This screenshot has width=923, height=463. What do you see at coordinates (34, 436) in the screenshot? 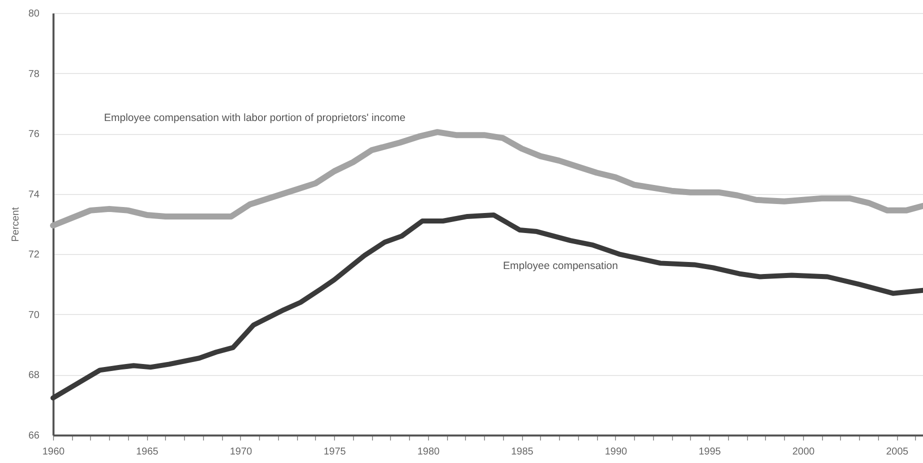
I see `y-tick-label: 66` at bounding box center [34, 436].